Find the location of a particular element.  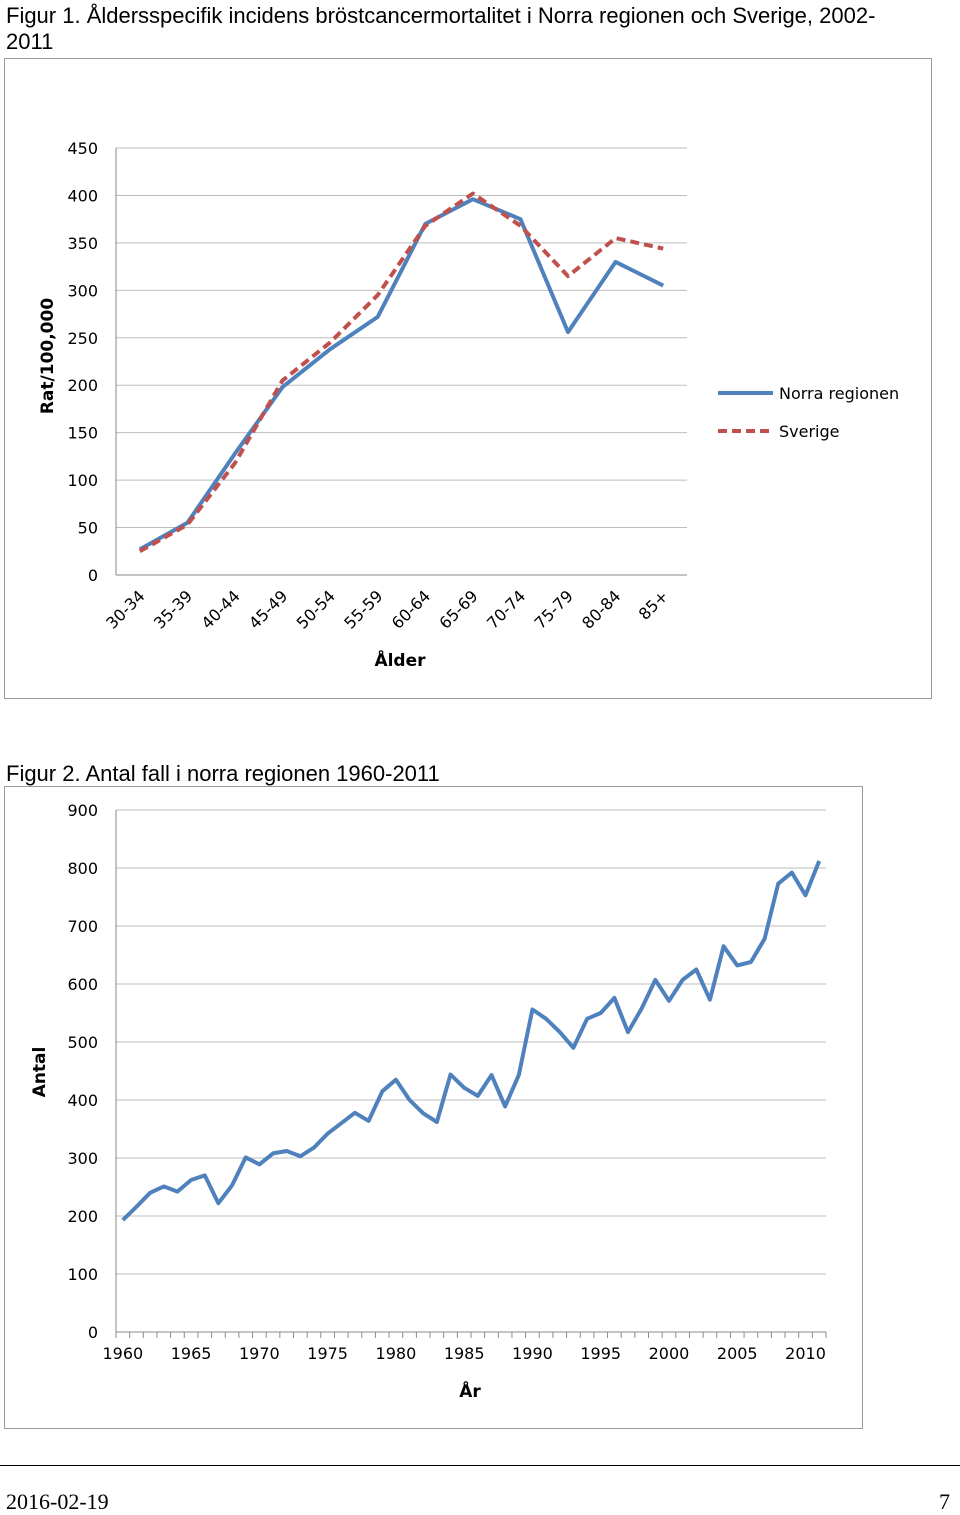

chart1-series-line-norra-regionen is located at coordinates (401, 374).